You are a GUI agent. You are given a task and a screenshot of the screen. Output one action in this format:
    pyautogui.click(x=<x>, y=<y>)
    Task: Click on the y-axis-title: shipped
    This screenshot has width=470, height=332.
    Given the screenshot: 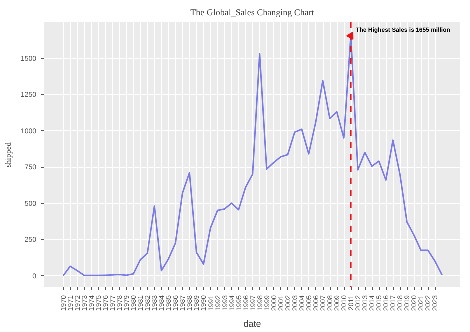 What is the action you would take?
    pyautogui.click(x=8, y=155)
    